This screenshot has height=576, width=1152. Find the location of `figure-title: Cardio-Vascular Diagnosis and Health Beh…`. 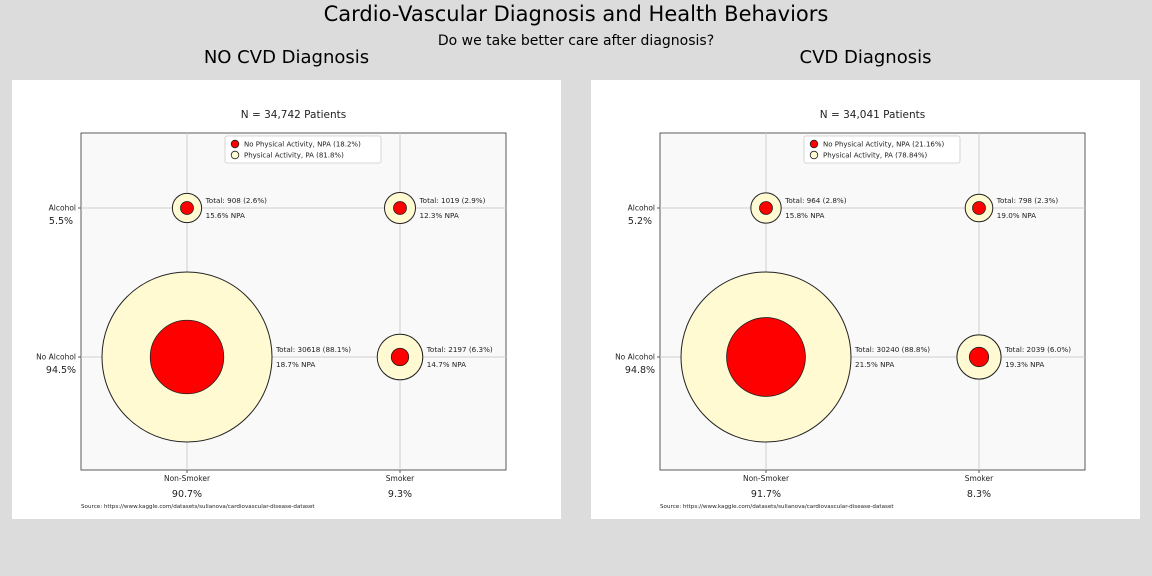

figure-title: Cardio-Vascular Diagnosis and Health Beh… is located at coordinates (576, 14).